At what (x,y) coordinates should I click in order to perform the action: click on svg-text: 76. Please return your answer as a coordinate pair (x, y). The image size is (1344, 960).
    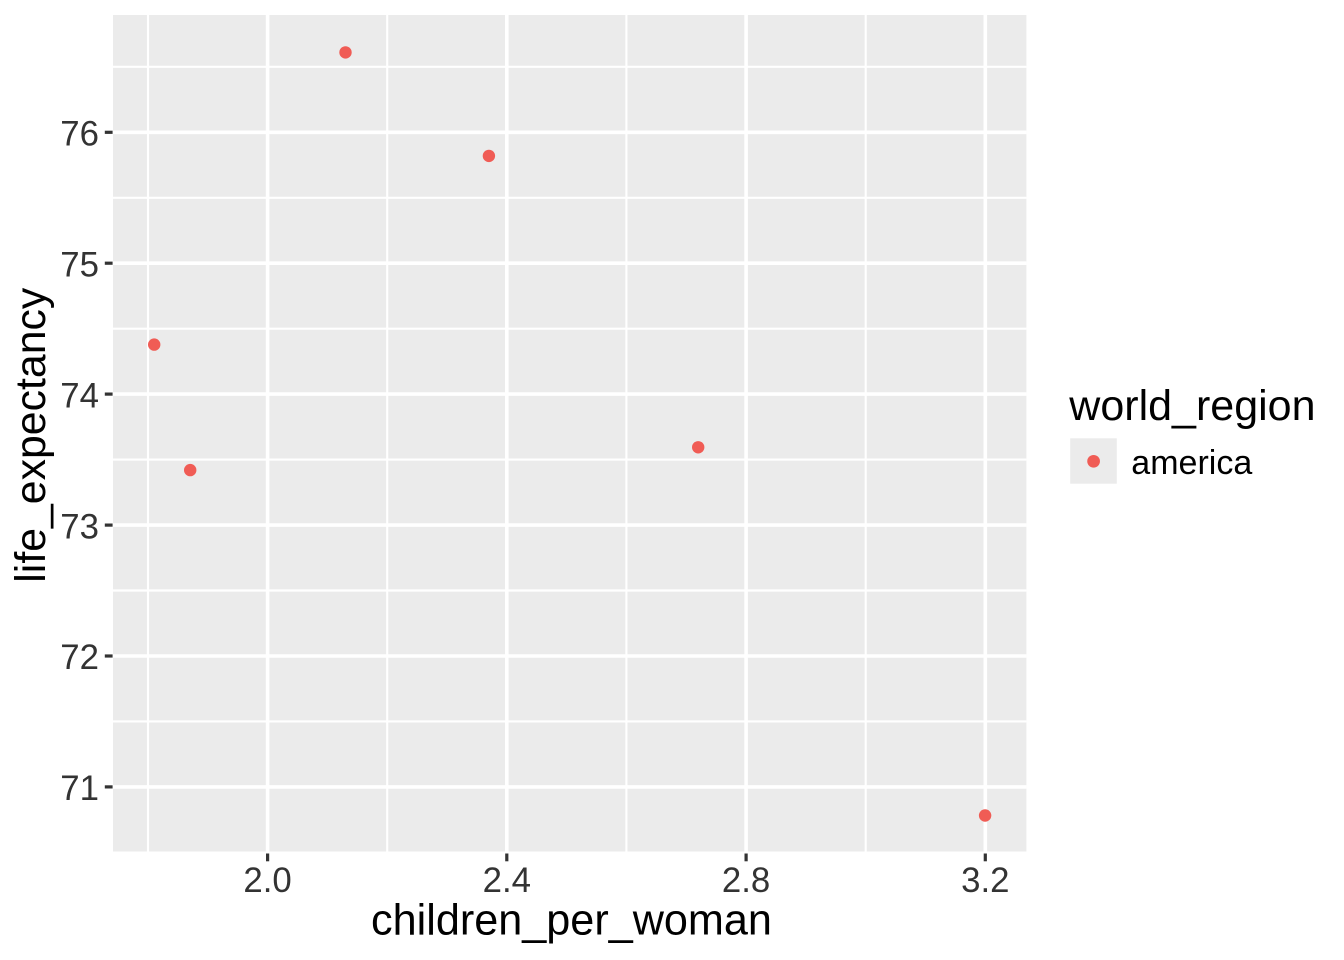
    Looking at the image, I should click on (79, 134).